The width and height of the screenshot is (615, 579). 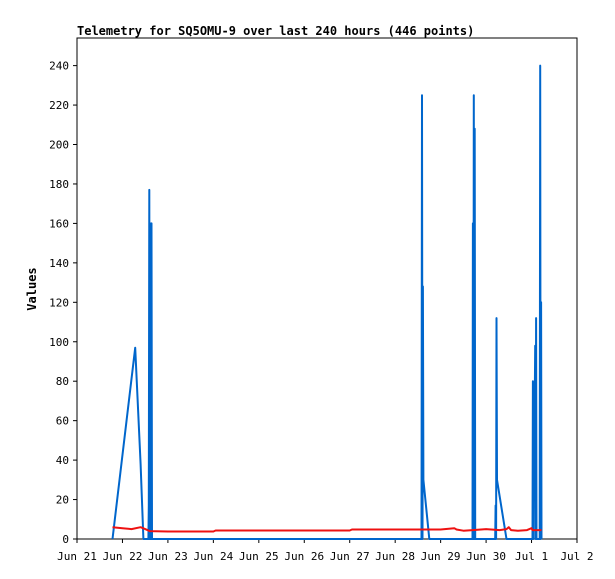 I want to click on y-tick-label: 100, so click(x=59, y=342).